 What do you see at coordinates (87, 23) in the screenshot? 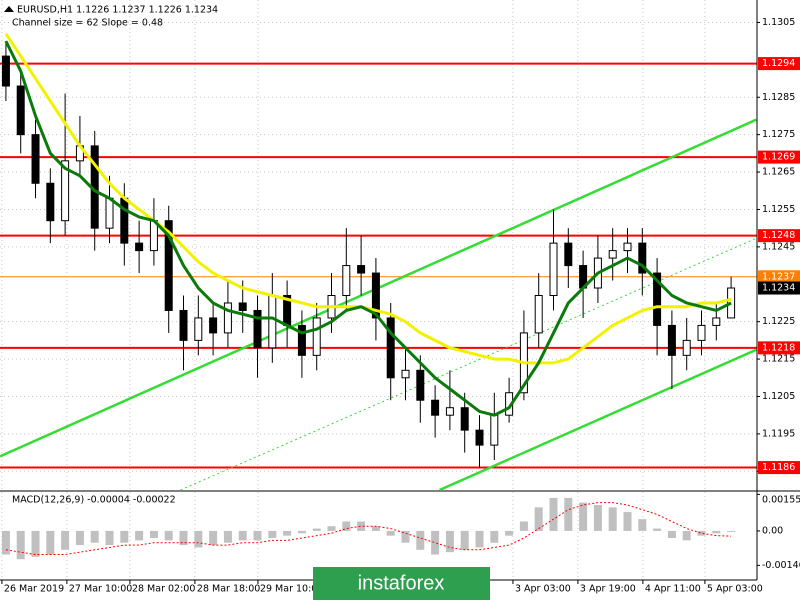
I see `chart-subtitle: Channel size = 62 Slope = 0.48` at bounding box center [87, 23].